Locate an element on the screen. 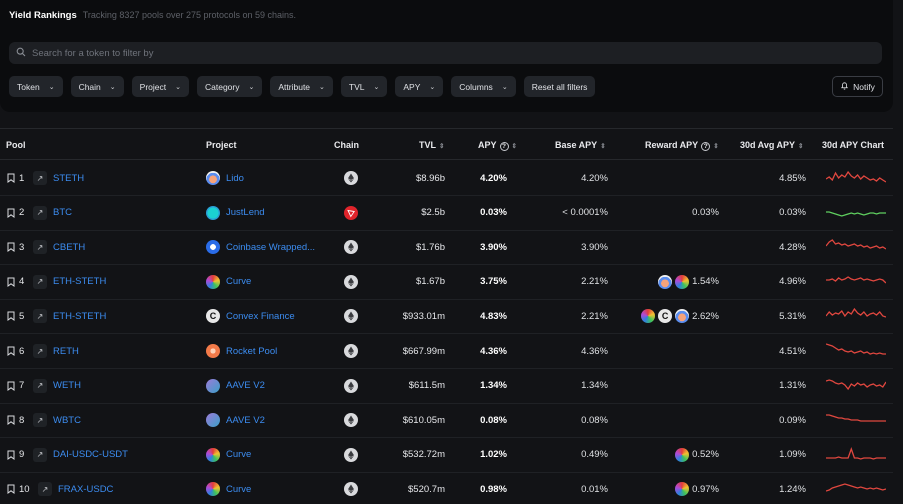 This screenshot has width=903, height=504. avg-30d-value: 0.03% is located at coordinates (792, 213).